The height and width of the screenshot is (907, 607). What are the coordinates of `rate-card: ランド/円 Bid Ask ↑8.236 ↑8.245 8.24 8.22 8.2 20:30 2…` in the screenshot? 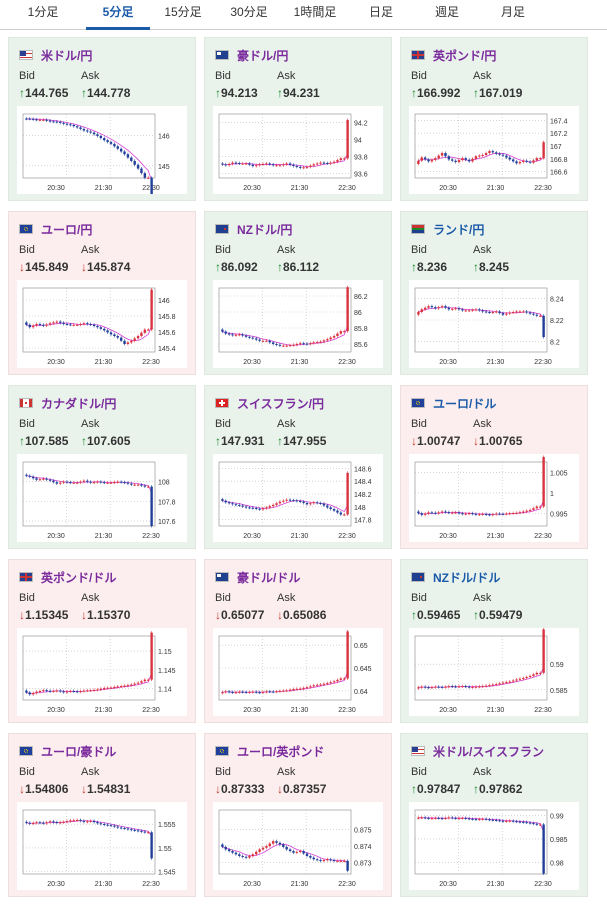 It's located at (494, 293).